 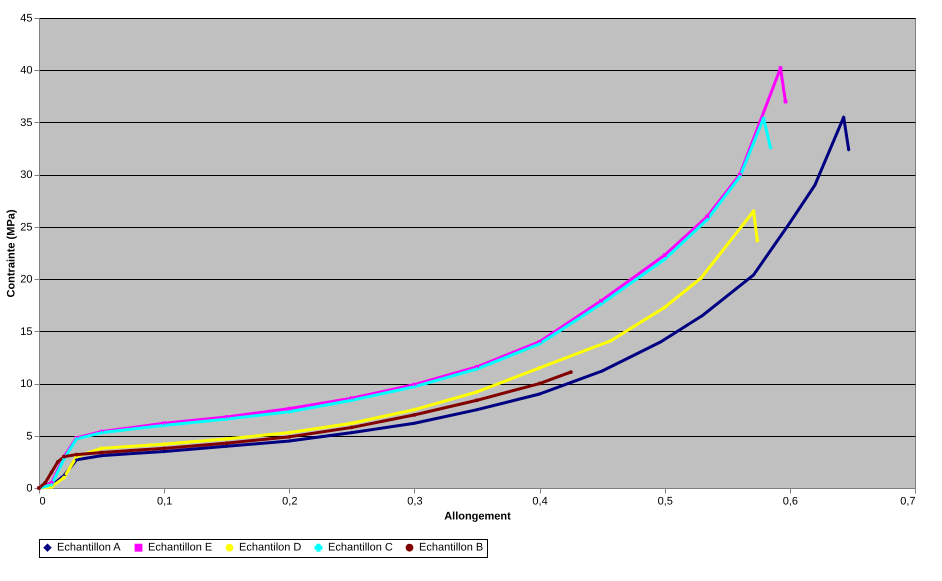 What do you see at coordinates (11, 253) in the screenshot?
I see `y-axis-title: Contrainte (MPa)` at bounding box center [11, 253].